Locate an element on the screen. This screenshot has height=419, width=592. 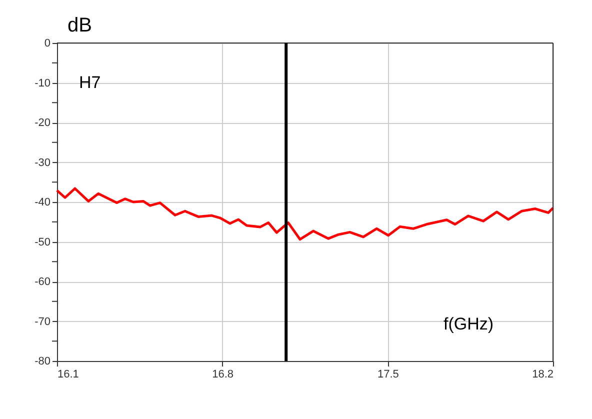
y-tick-label: -40 is located at coordinates (42, 202).